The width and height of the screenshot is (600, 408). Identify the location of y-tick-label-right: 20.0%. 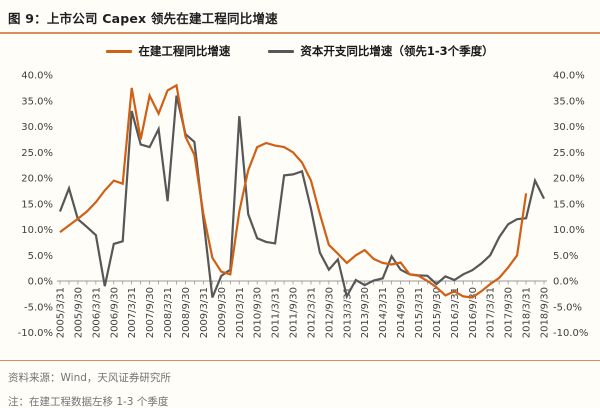
(569, 179).